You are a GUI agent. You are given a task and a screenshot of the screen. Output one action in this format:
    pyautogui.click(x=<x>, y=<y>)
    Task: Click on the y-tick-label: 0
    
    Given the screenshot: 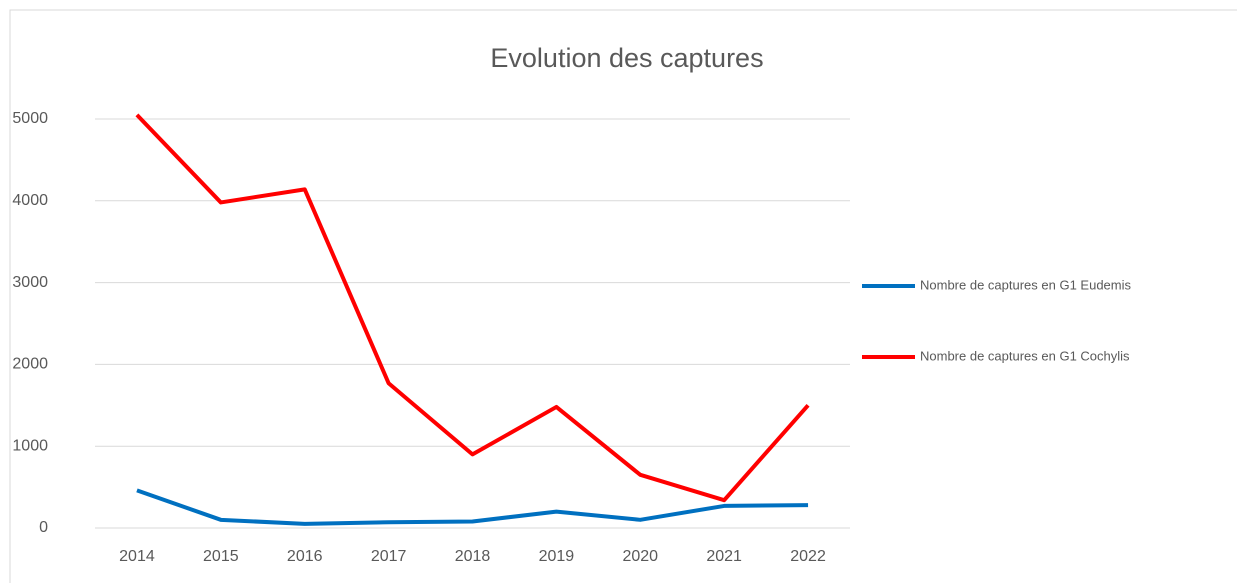 What is the action you would take?
    pyautogui.click(x=43, y=527)
    